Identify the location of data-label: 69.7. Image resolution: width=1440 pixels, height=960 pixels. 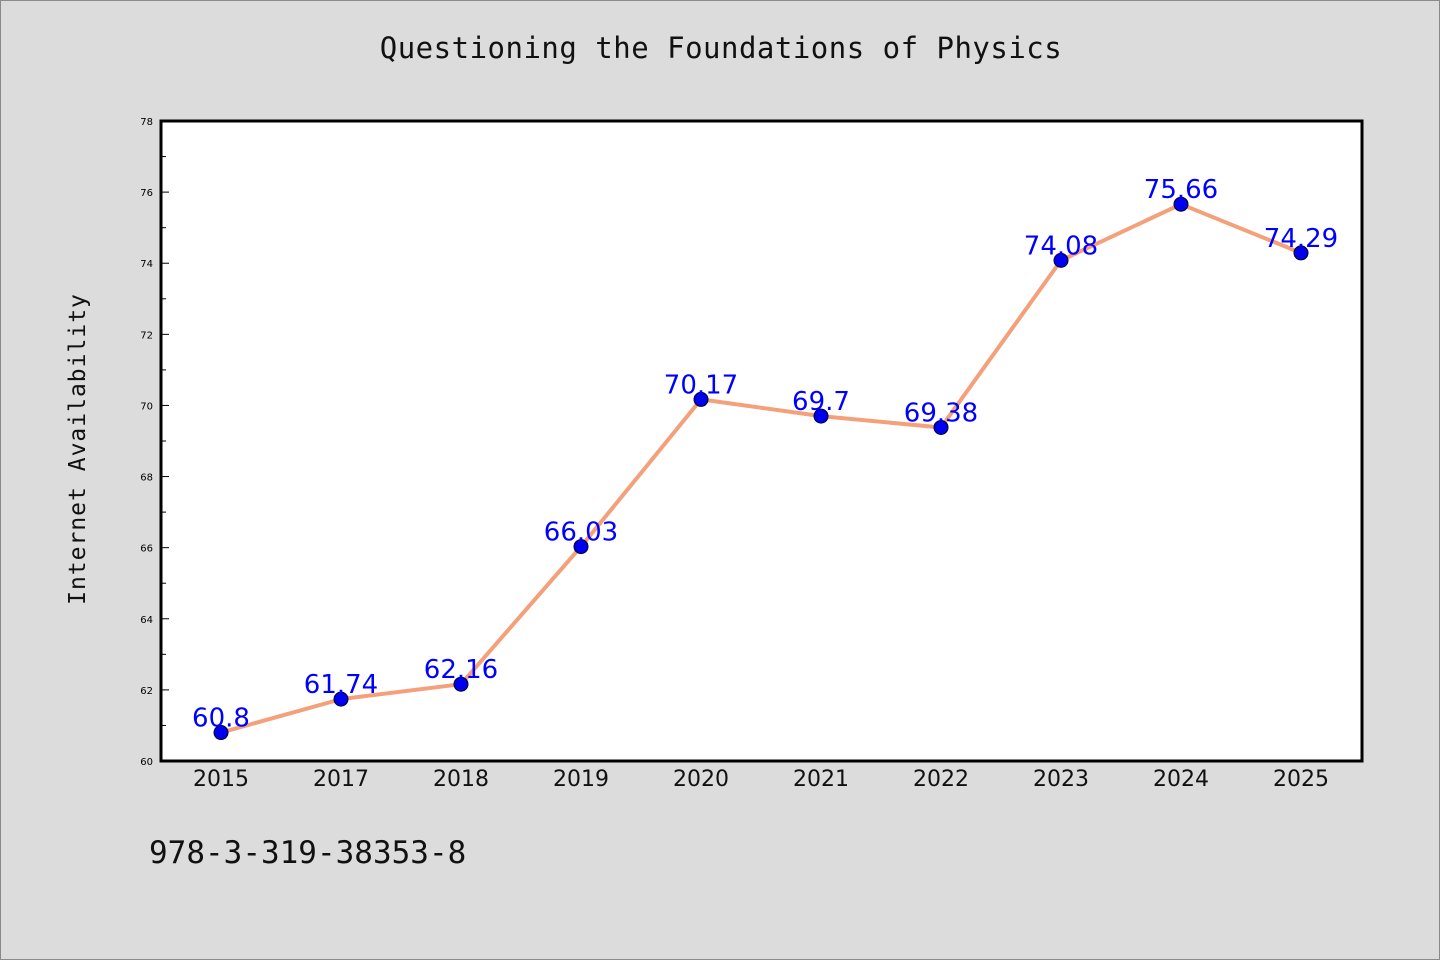
(821, 402).